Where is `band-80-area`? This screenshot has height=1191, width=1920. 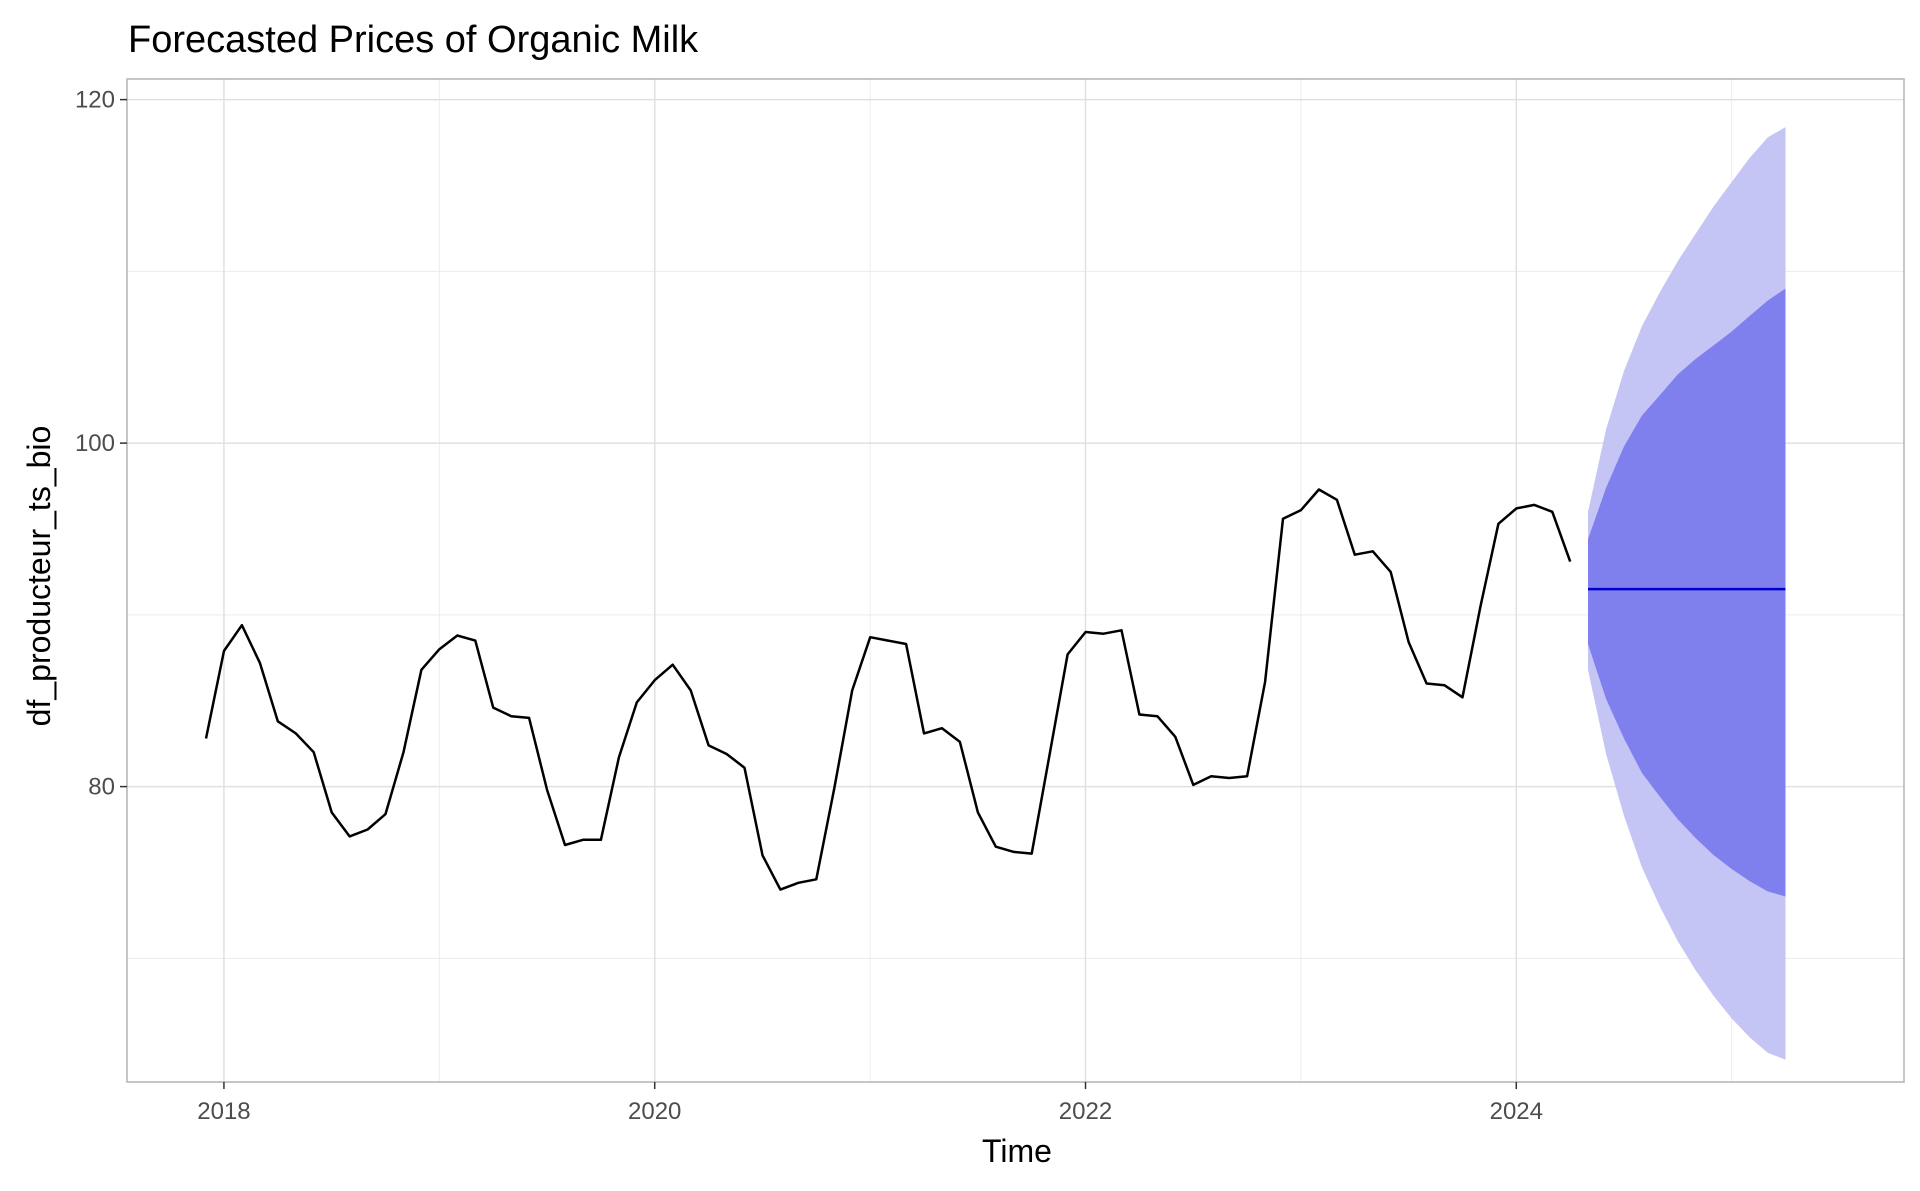
band-80-area is located at coordinates (1687, 592).